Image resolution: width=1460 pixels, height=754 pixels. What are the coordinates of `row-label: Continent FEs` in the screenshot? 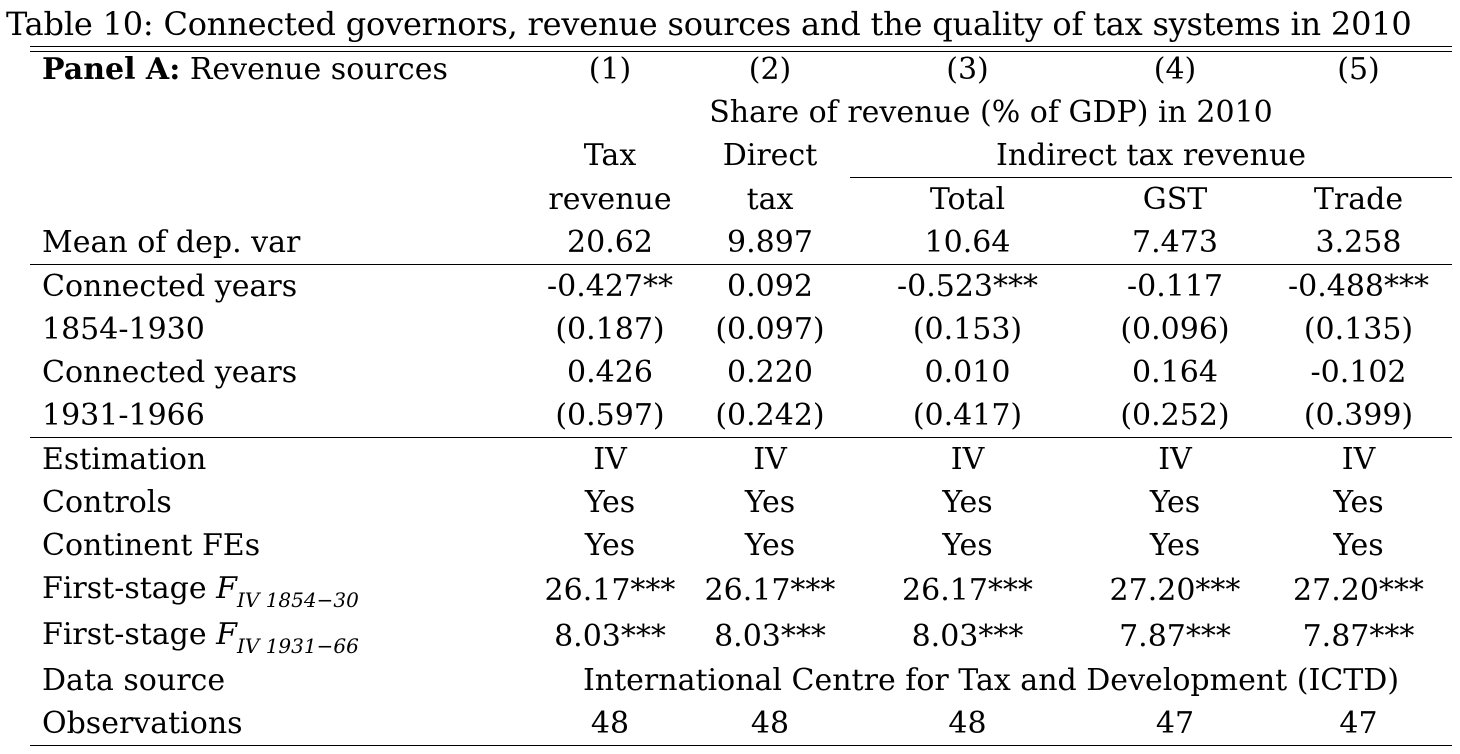 It's located at (151, 545).